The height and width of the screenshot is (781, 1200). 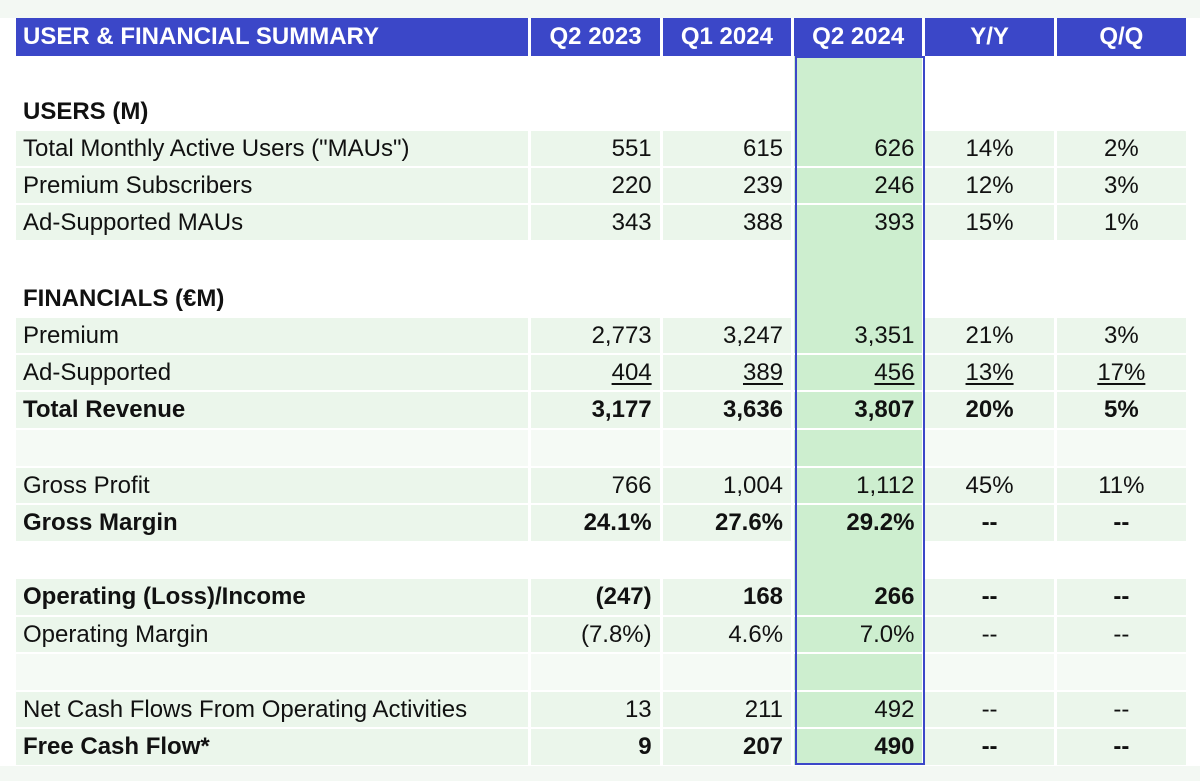 I want to click on cell-value: 2%, so click(x=1121, y=148).